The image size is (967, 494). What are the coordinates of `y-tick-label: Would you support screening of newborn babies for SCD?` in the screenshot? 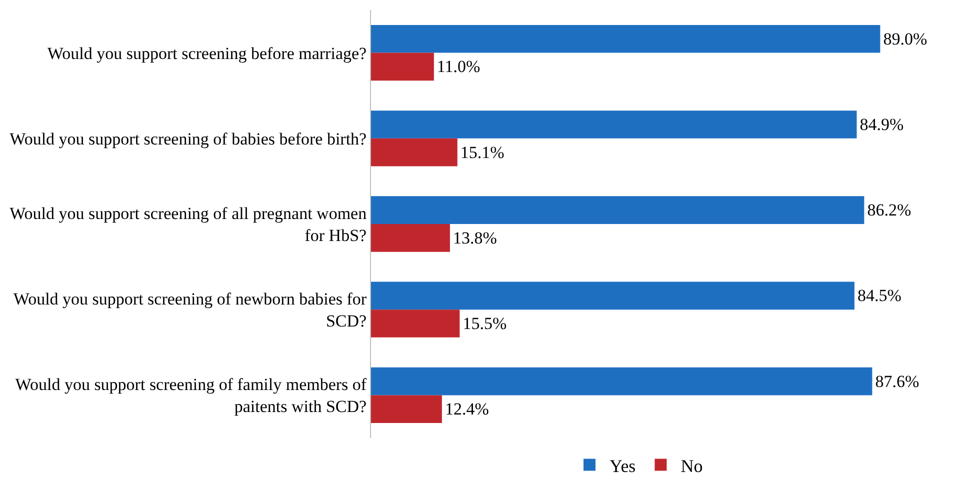 It's located at (190, 310).